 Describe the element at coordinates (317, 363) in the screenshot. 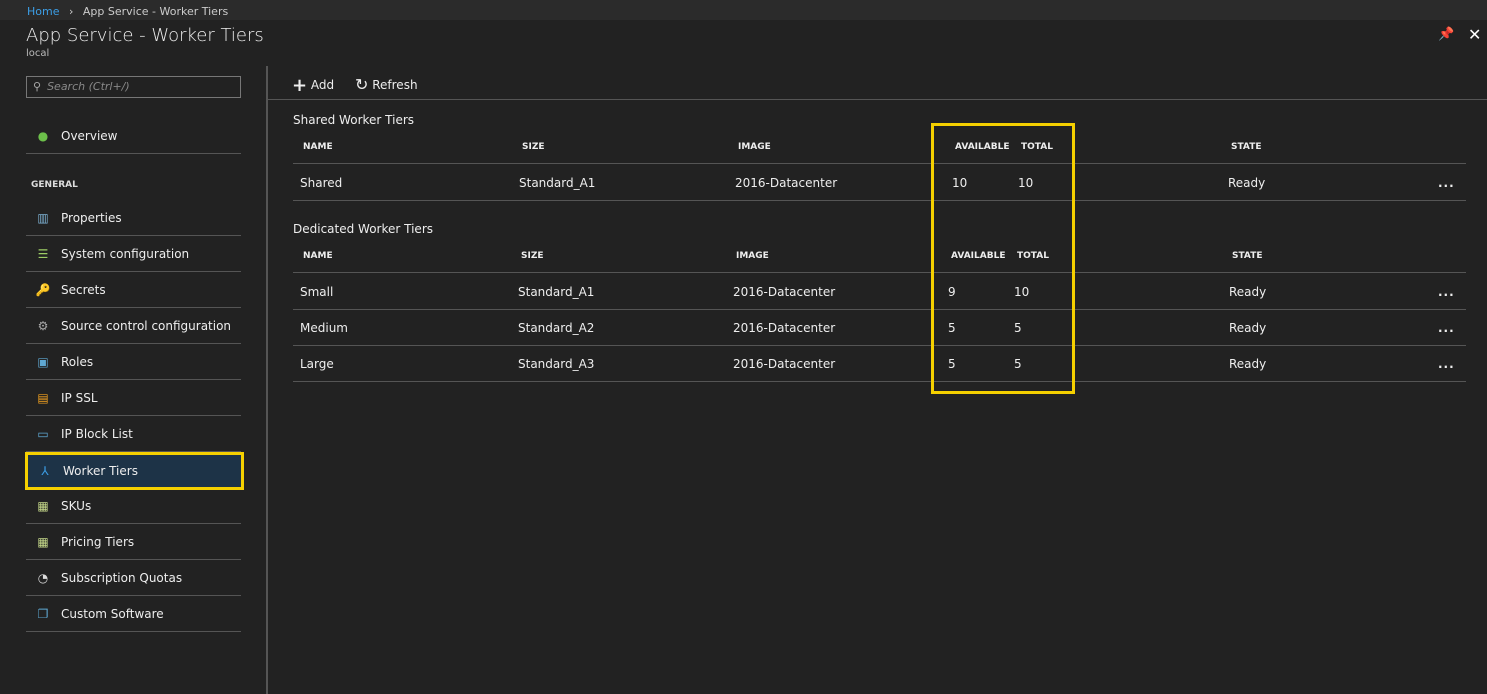

I see `cell-name: Large` at that location.